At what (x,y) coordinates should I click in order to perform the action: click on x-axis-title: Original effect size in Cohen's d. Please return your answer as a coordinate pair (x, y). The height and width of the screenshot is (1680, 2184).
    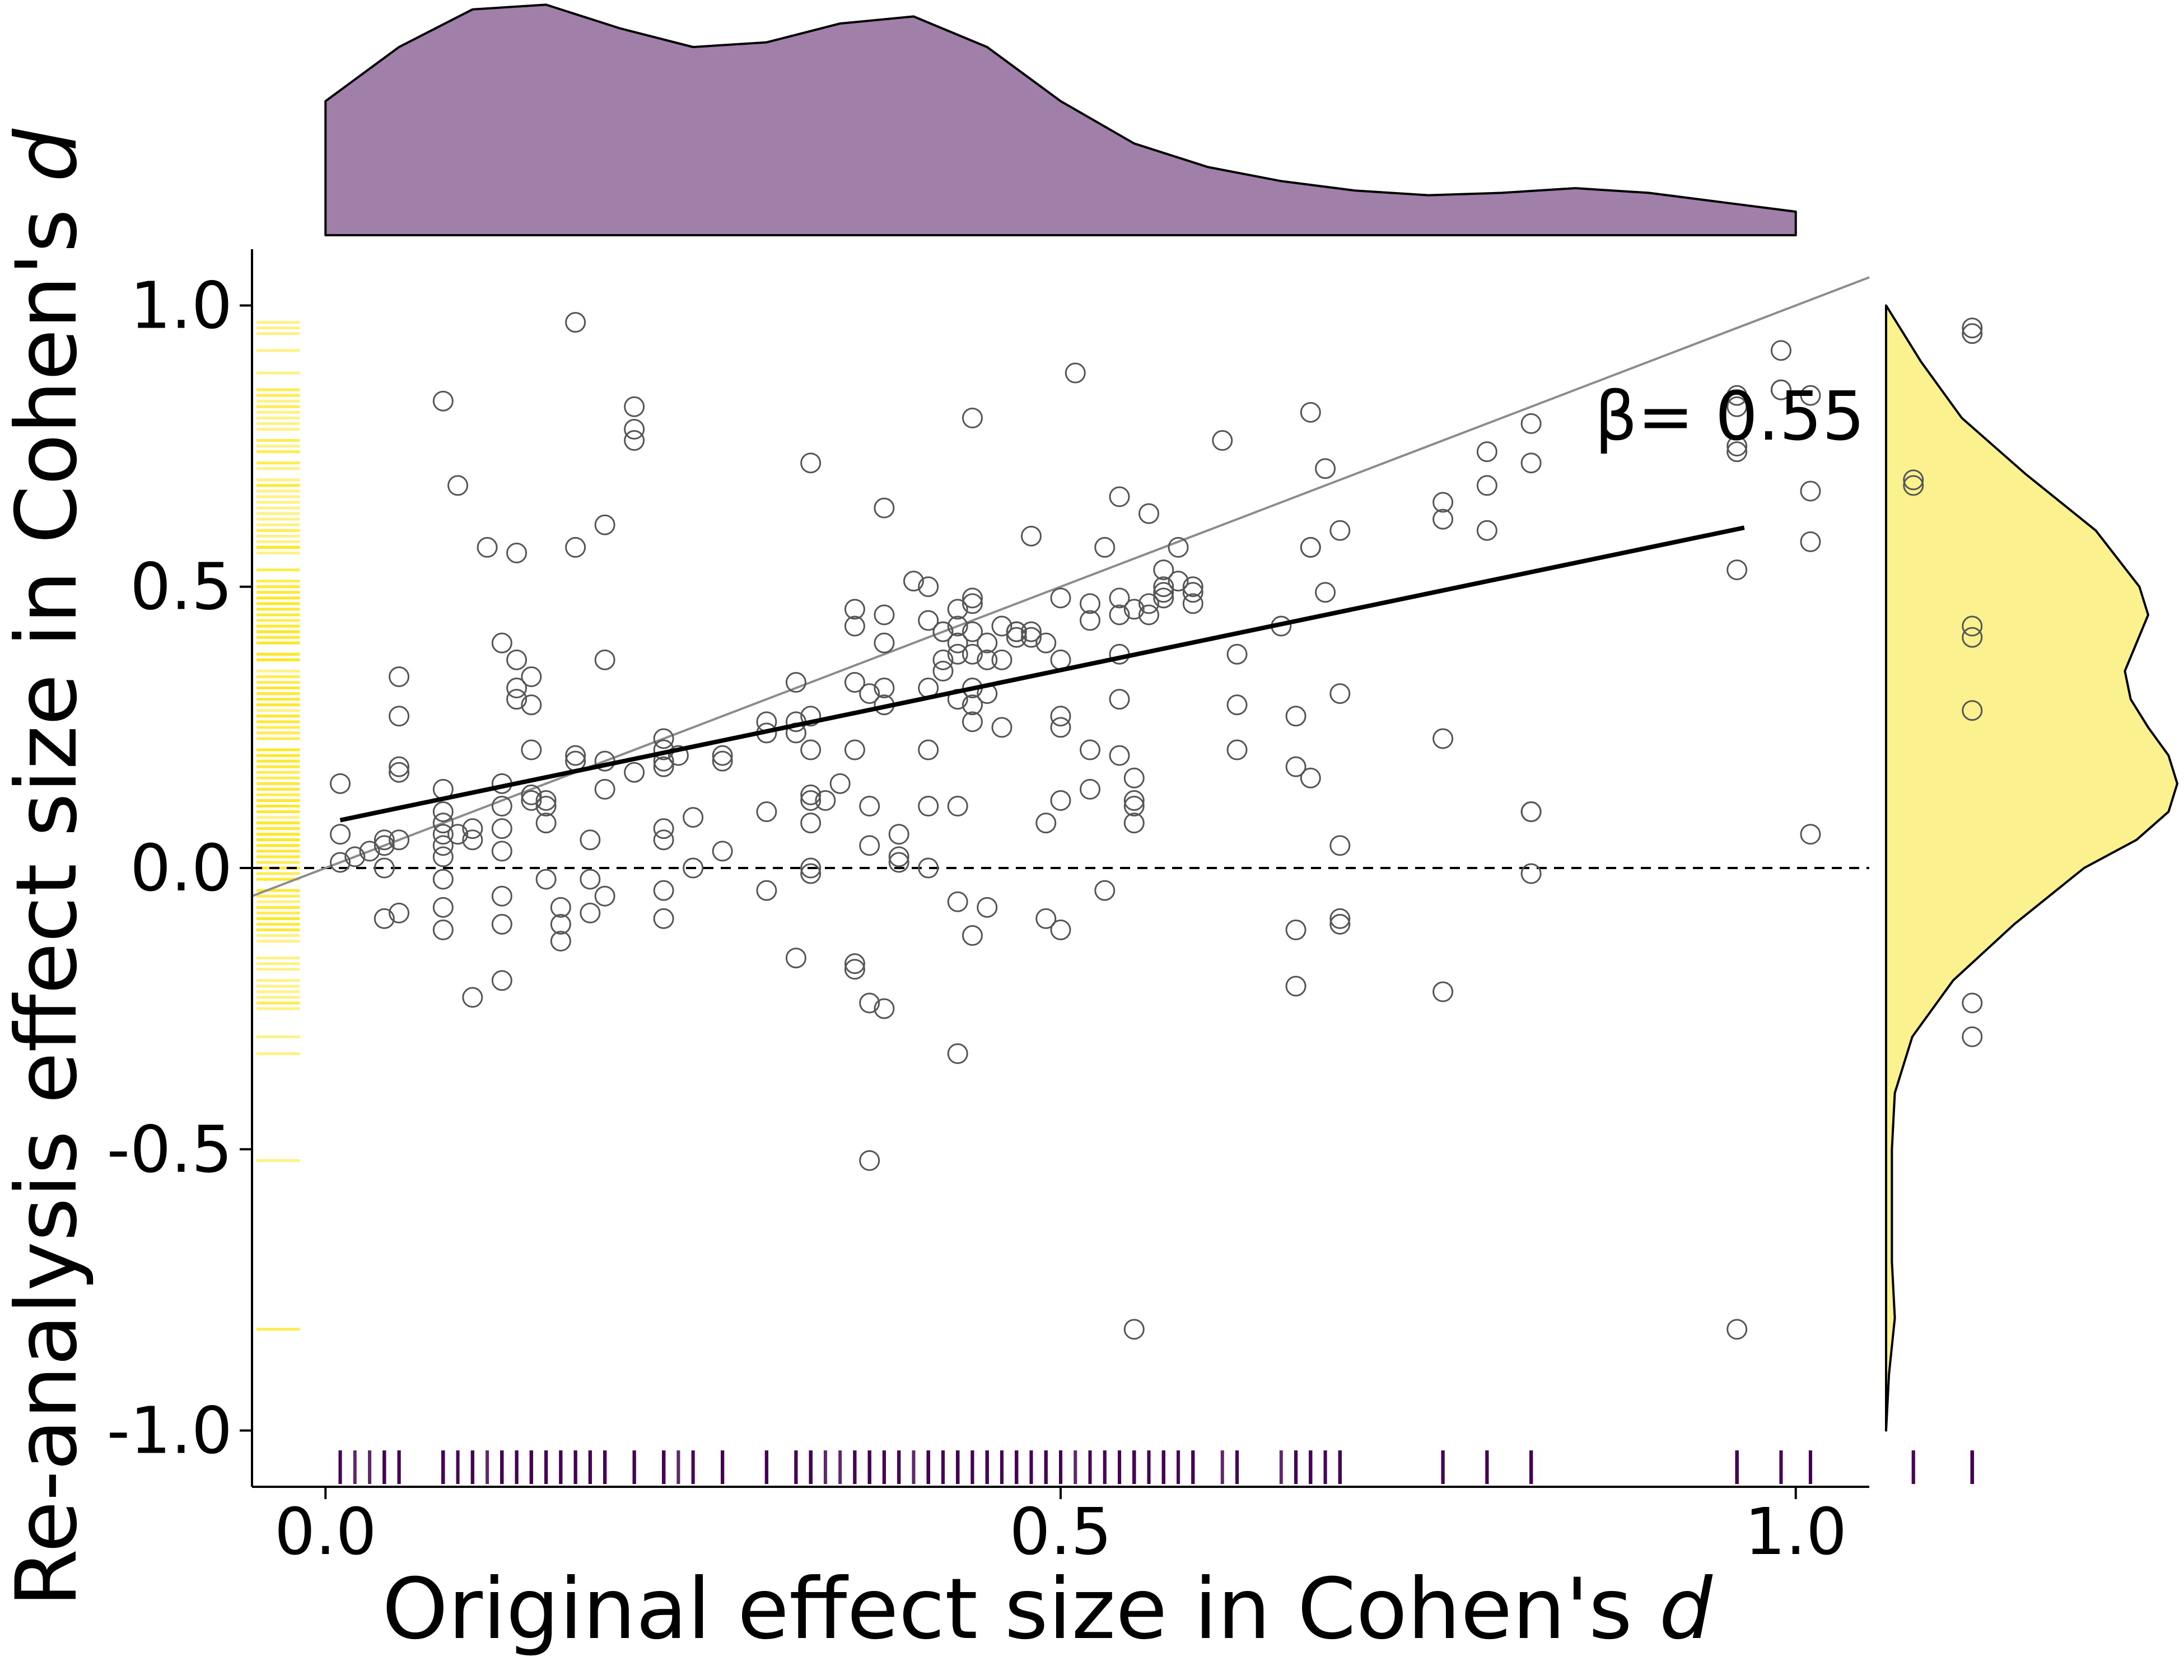
    Looking at the image, I should click on (1047, 1610).